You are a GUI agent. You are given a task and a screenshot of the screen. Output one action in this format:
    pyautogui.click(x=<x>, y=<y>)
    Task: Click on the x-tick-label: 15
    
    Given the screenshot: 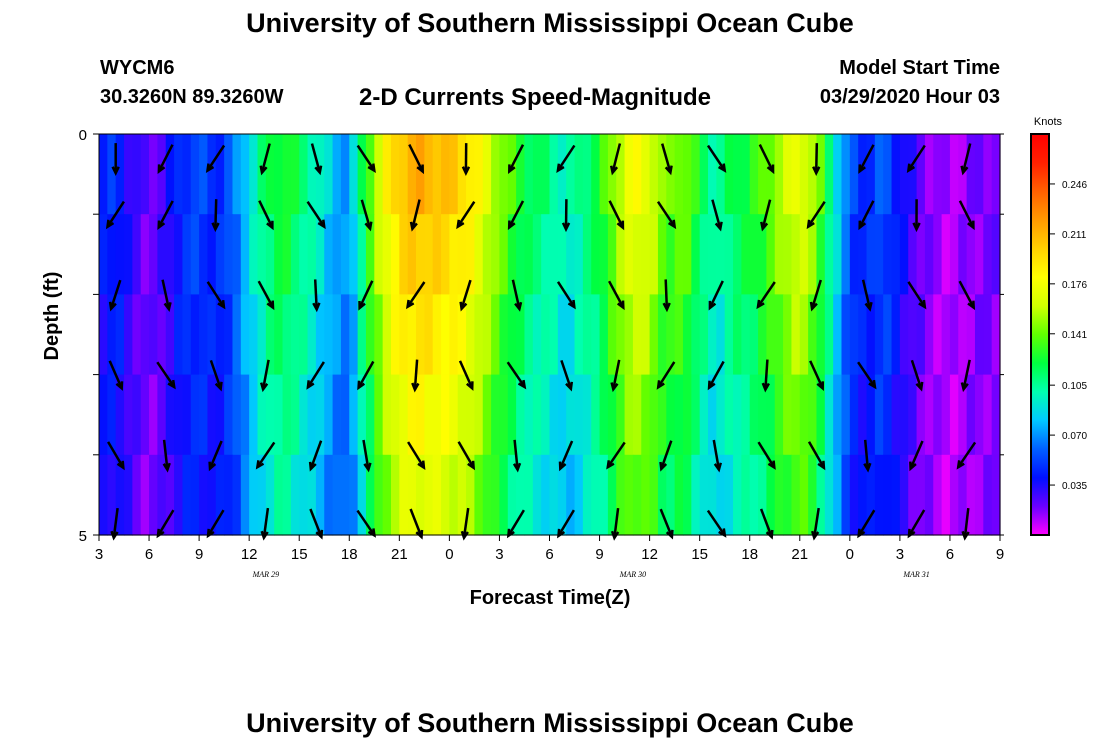 What is the action you would take?
    pyautogui.click(x=699, y=554)
    